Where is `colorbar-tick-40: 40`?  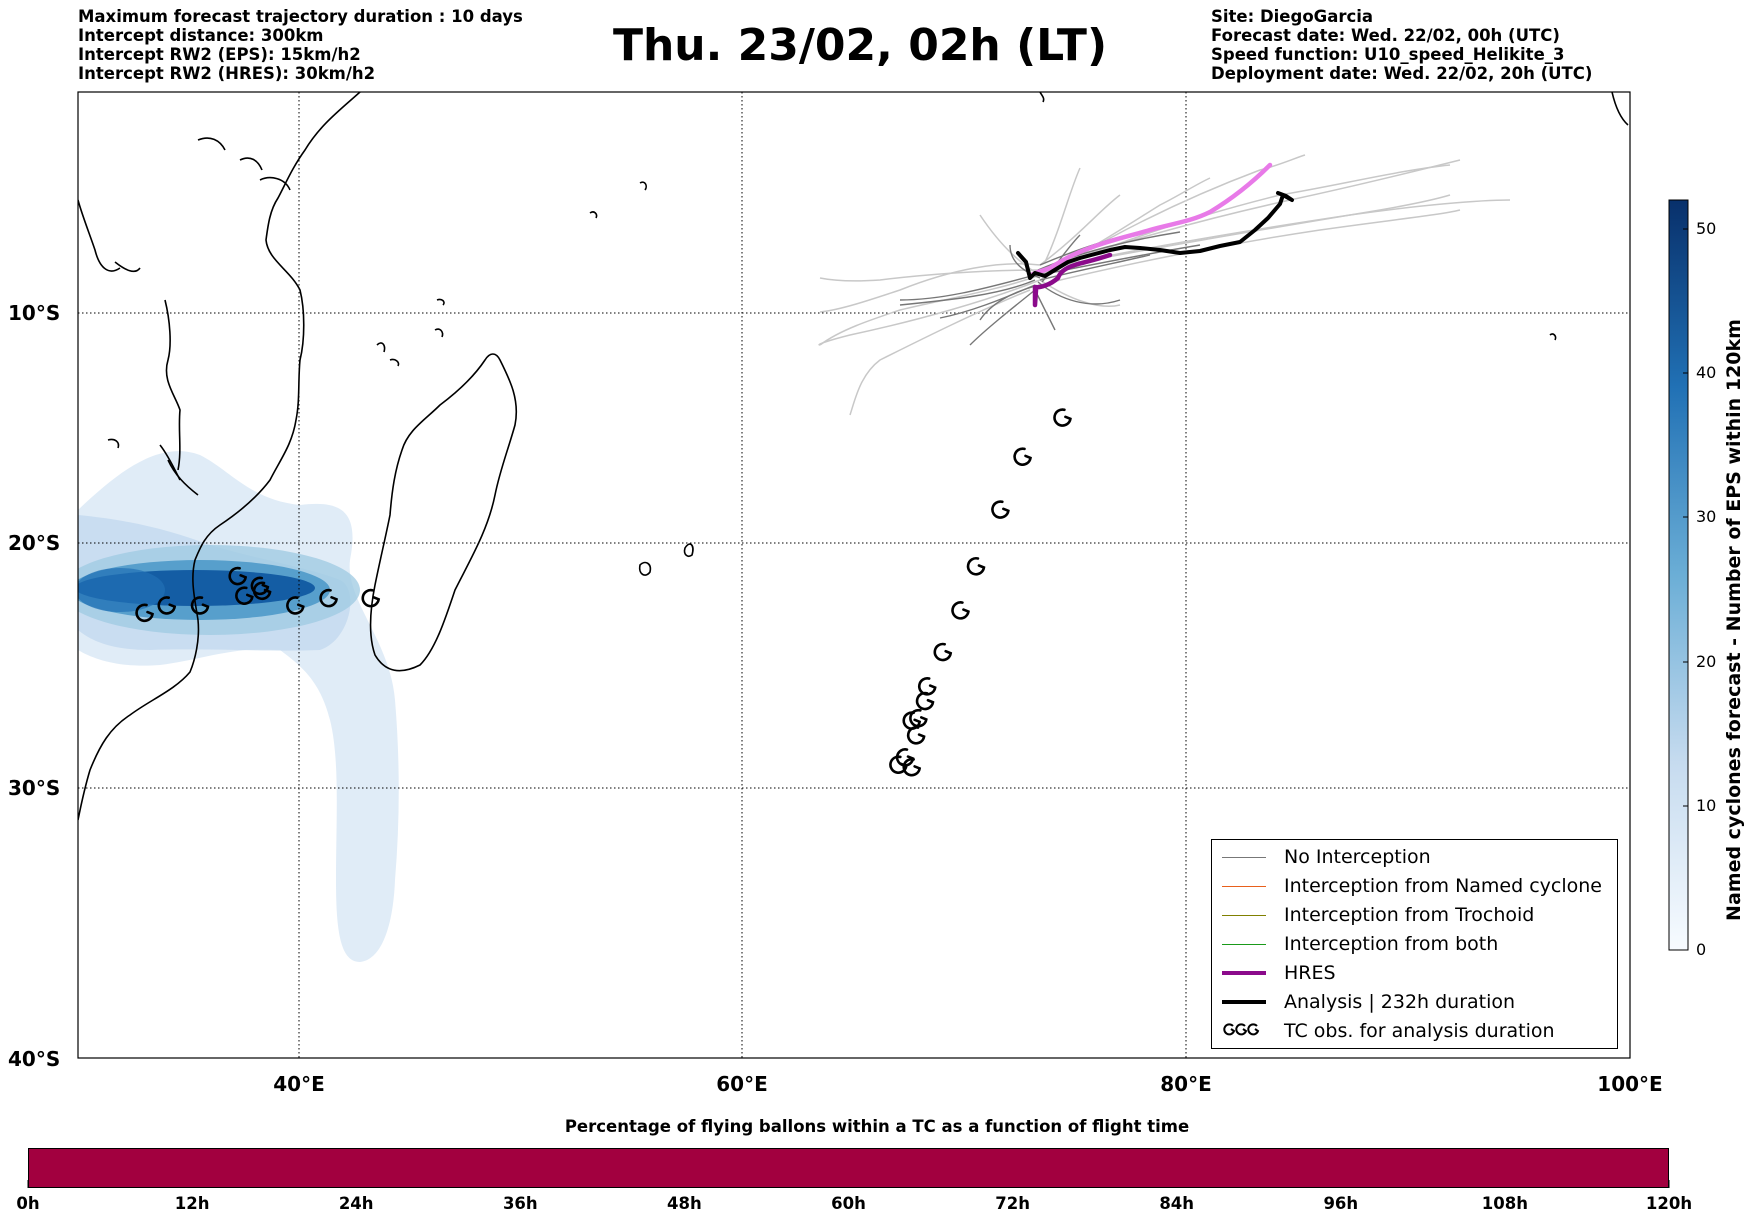
colorbar-tick-40: 40 is located at coordinates (1706, 372).